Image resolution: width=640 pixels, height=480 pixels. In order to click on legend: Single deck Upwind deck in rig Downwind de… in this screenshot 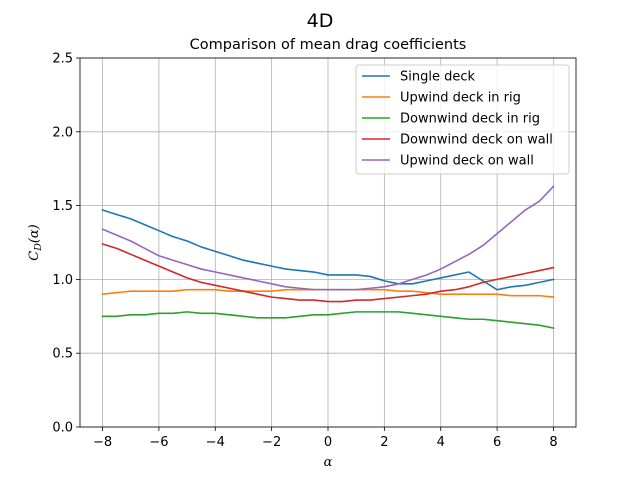, I will do `click(462, 119)`.